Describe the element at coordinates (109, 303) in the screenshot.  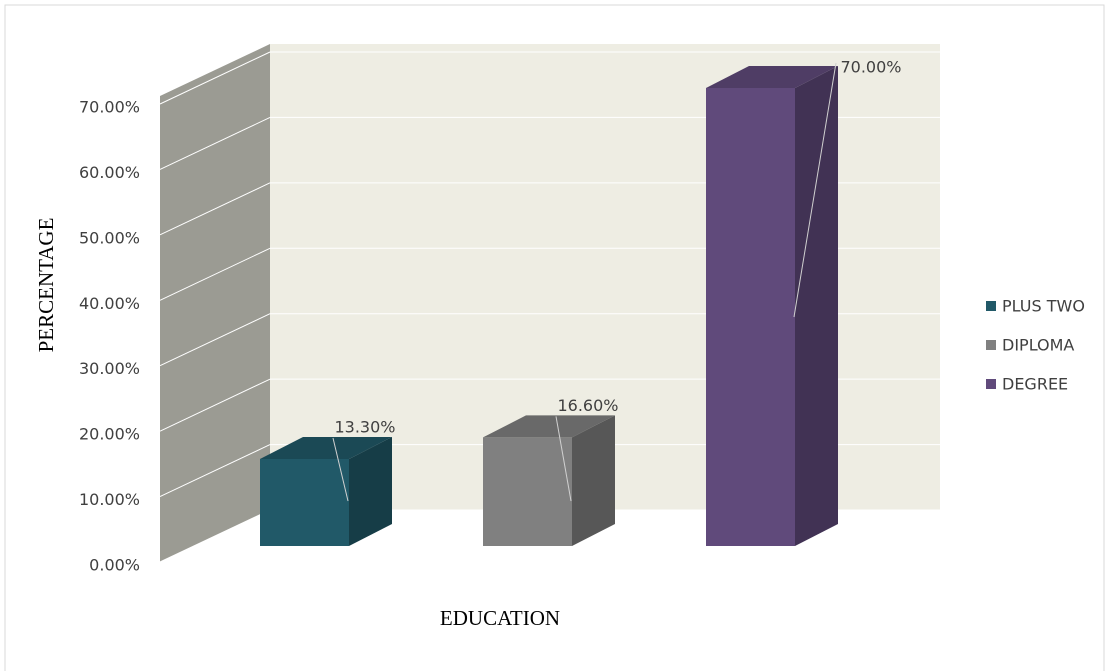
I see `y-tick-label: 40.00%` at that location.